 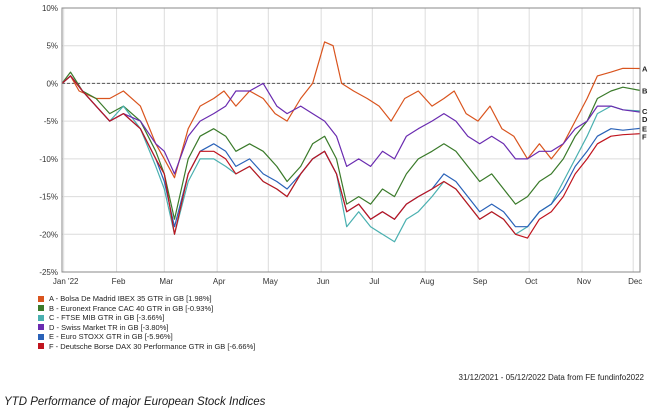 I want to click on y-tick-label: -25%, so click(x=48, y=272).